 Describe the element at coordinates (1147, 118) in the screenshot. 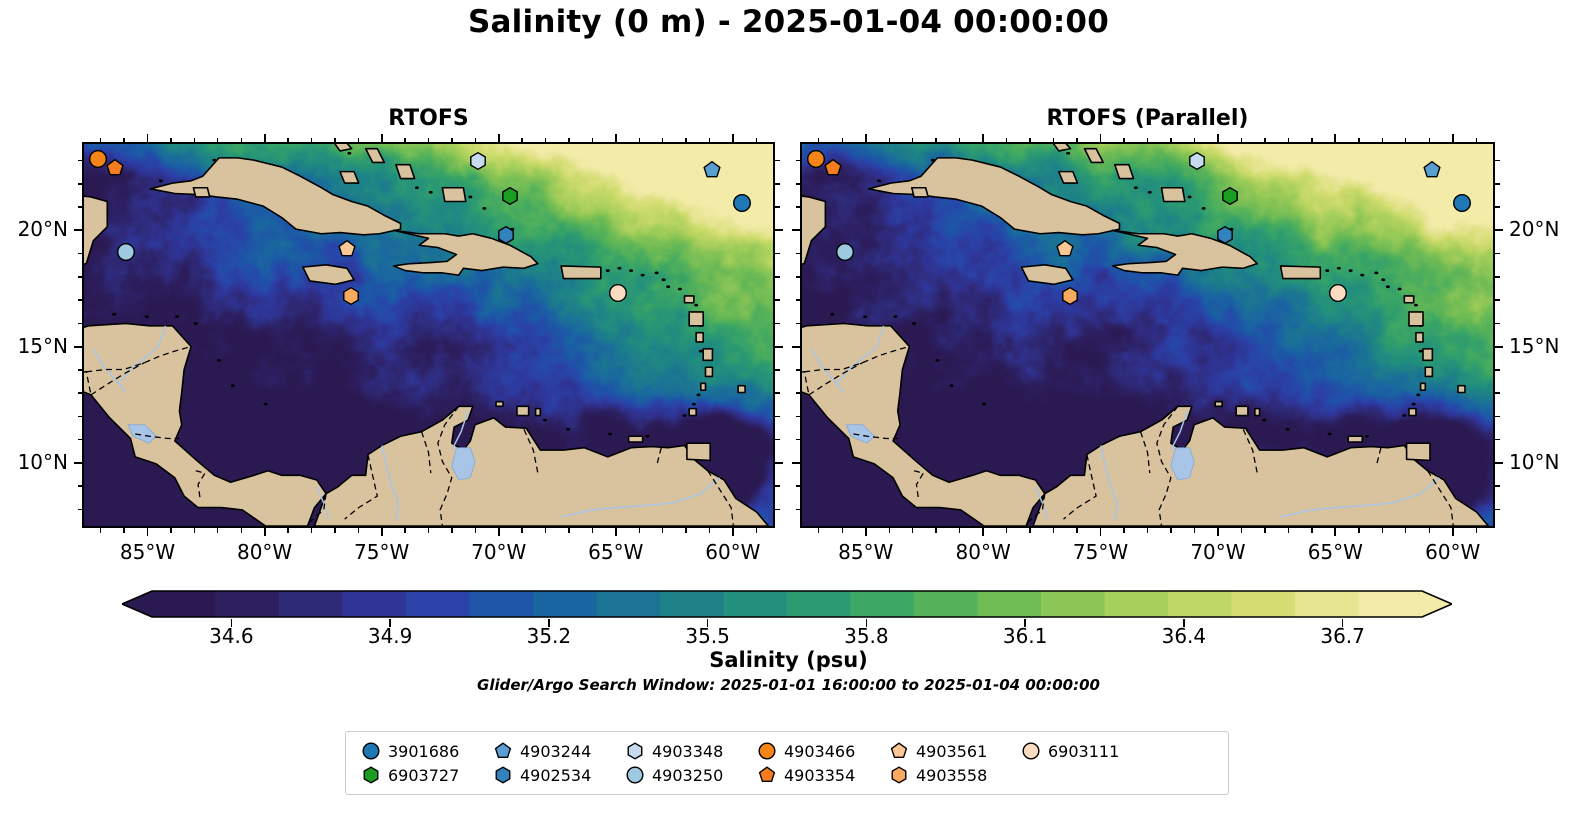

I see `panel-title-rtofs-parallel: RTOFS (Parallel)` at that location.